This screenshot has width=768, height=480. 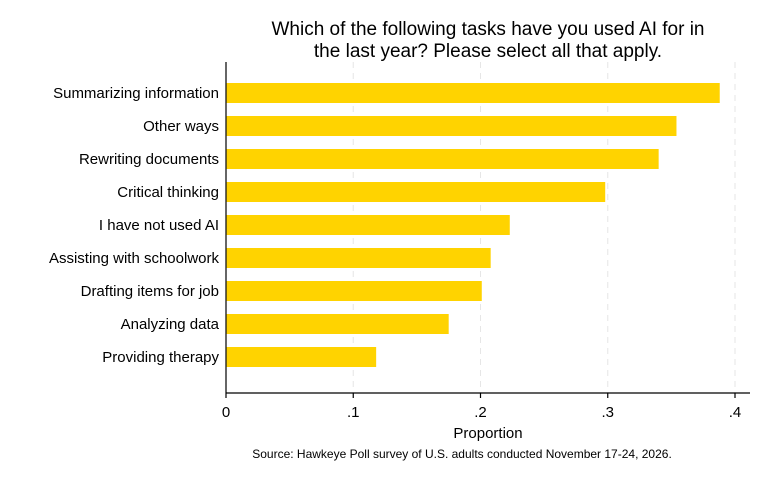 I want to click on x-tick-label: 0, so click(x=226, y=412).